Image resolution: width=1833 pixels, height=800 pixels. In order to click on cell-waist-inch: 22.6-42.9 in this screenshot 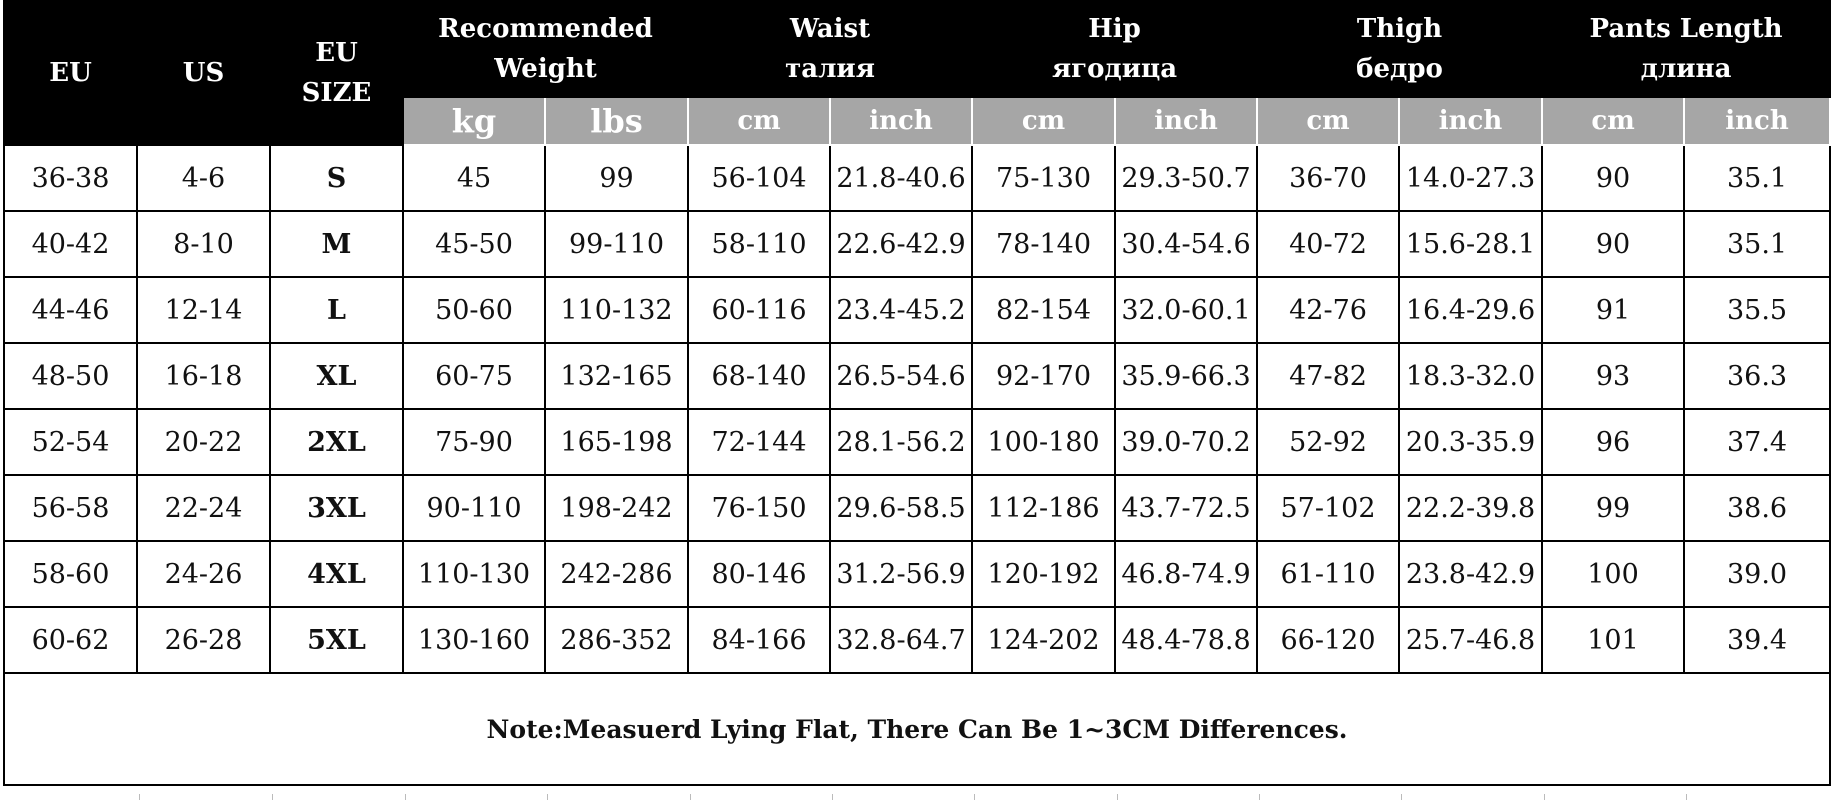, I will do `click(901, 244)`.